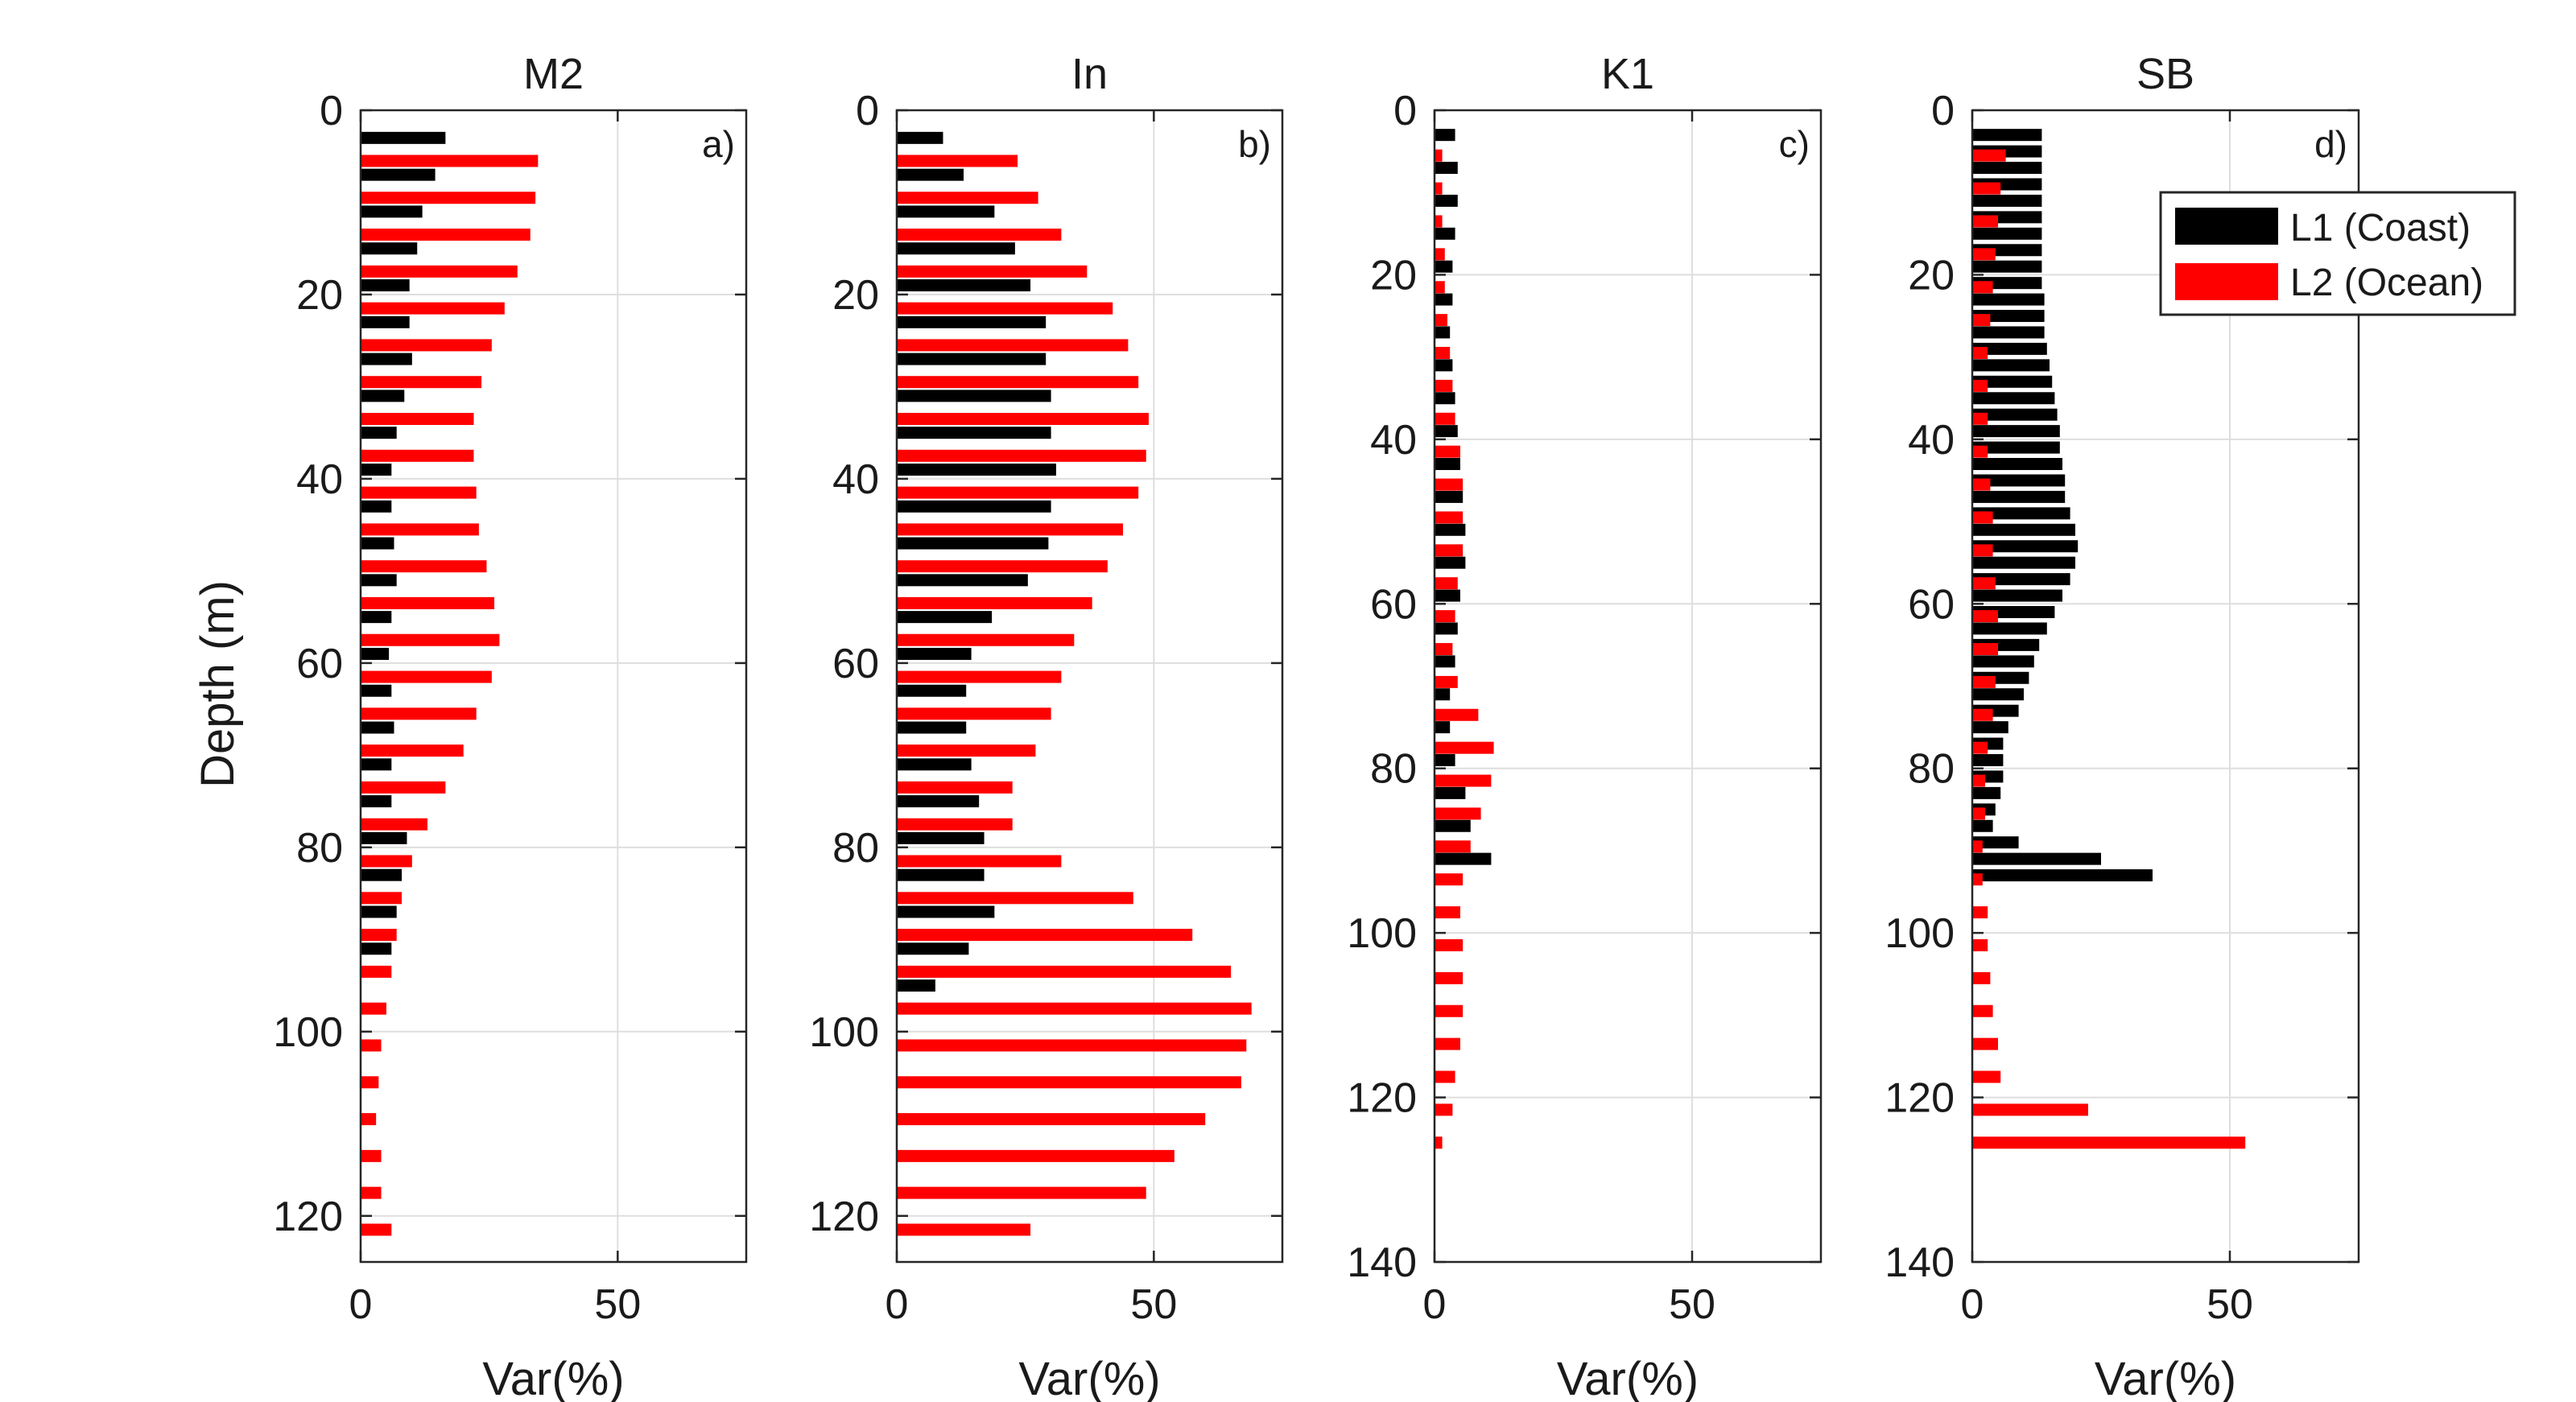 The height and width of the screenshot is (1402, 2576). What do you see at coordinates (617, 1304) in the screenshot?
I see `x-tick-label: 50` at bounding box center [617, 1304].